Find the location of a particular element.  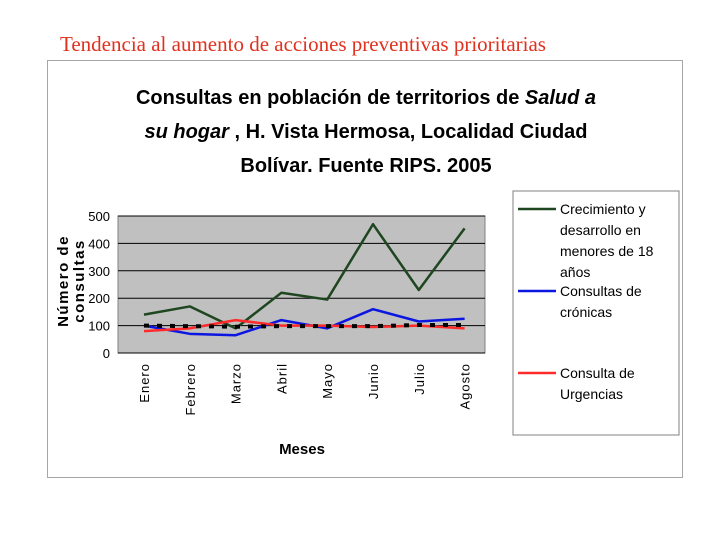

x-axis-label: Meses is located at coordinates (302, 449).